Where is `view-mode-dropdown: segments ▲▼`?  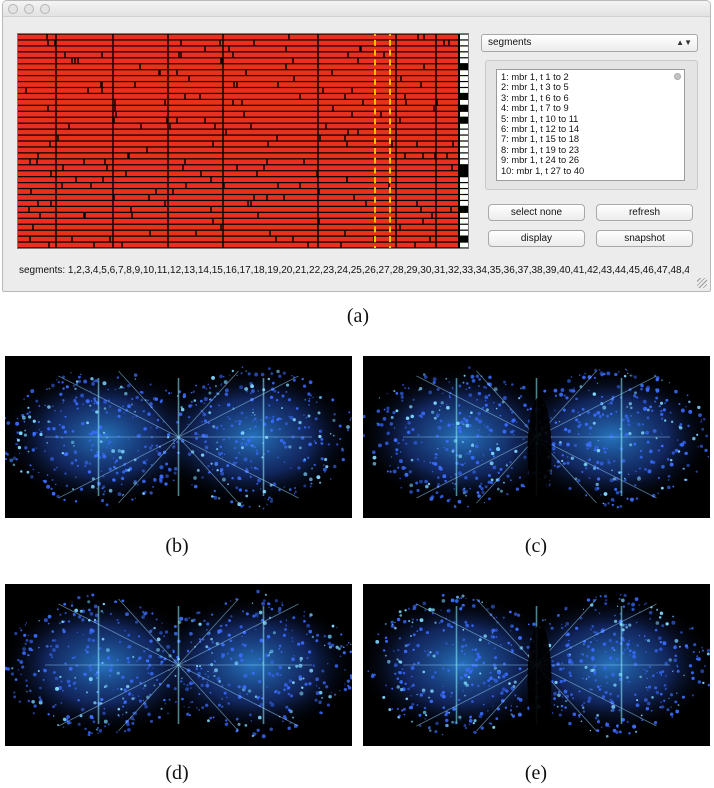 view-mode-dropdown: segments ▲▼ is located at coordinates (589, 43).